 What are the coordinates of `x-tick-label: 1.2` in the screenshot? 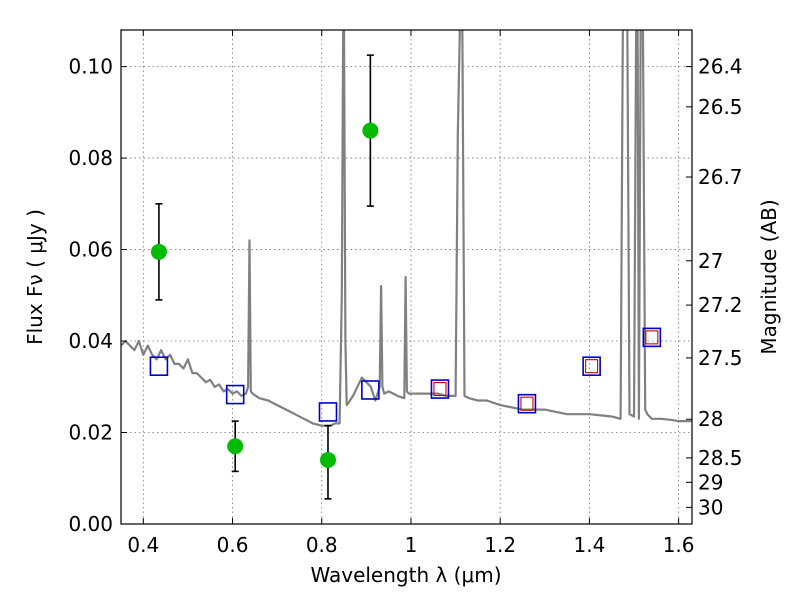 It's located at (500, 545).